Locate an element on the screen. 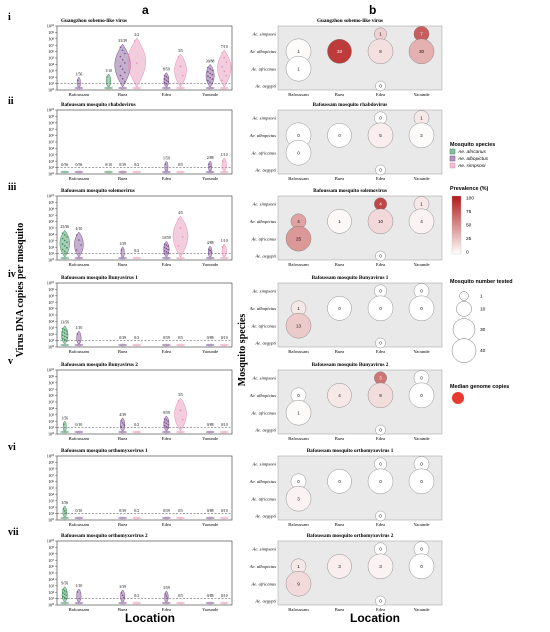  species-label: Ae. simpsoni is located at coordinates (264, 118).